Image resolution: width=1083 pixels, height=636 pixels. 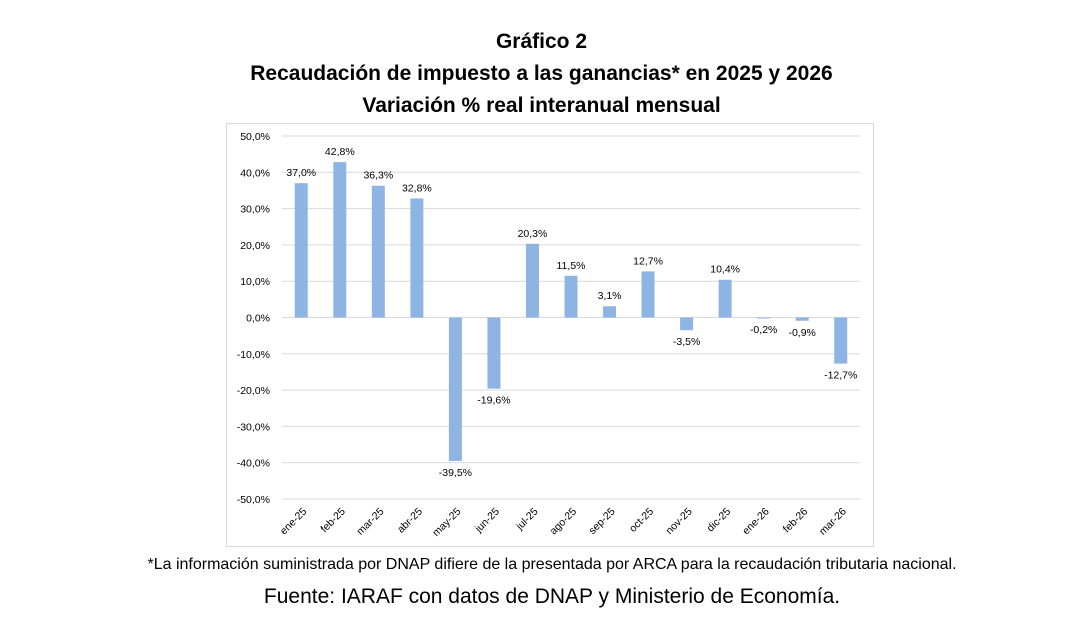 What do you see at coordinates (533, 234) in the screenshot?
I see `data-label: 20,3%` at bounding box center [533, 234].